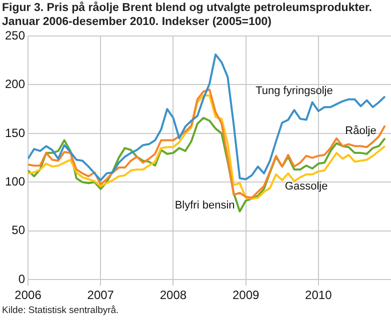  Describe the element at coordinates (15, 84) in the screenshot. I see `y-tick-label: 200` at that location.